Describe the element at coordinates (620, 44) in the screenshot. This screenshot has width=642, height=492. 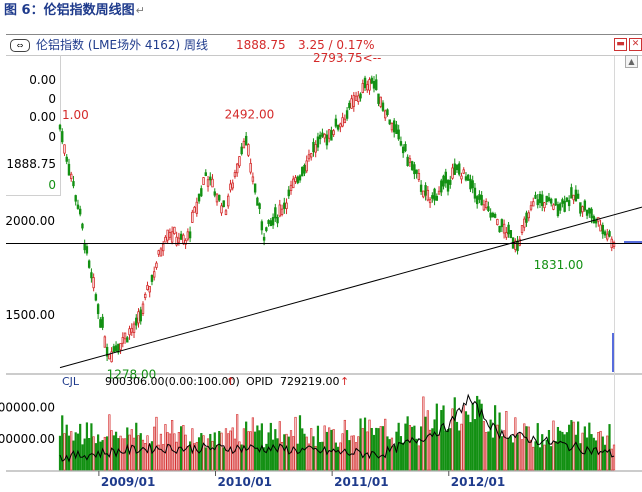
I see `minimize-icon: ▬` at that location.